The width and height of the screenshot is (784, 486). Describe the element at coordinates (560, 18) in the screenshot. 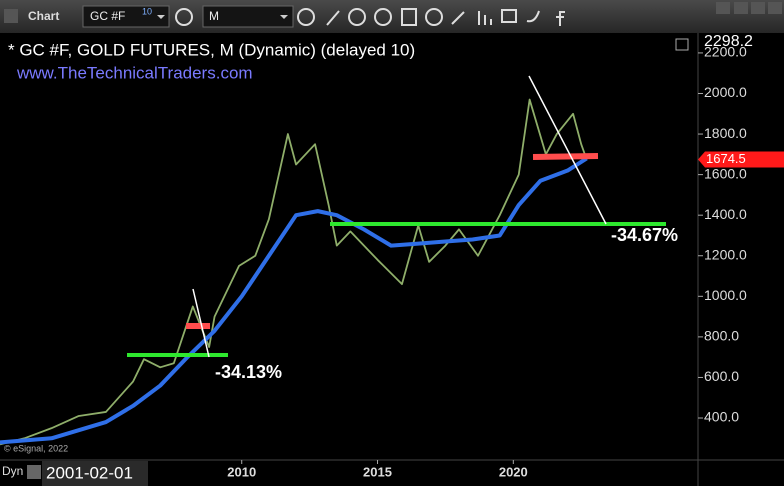

I see `facebook-icon` at that location.